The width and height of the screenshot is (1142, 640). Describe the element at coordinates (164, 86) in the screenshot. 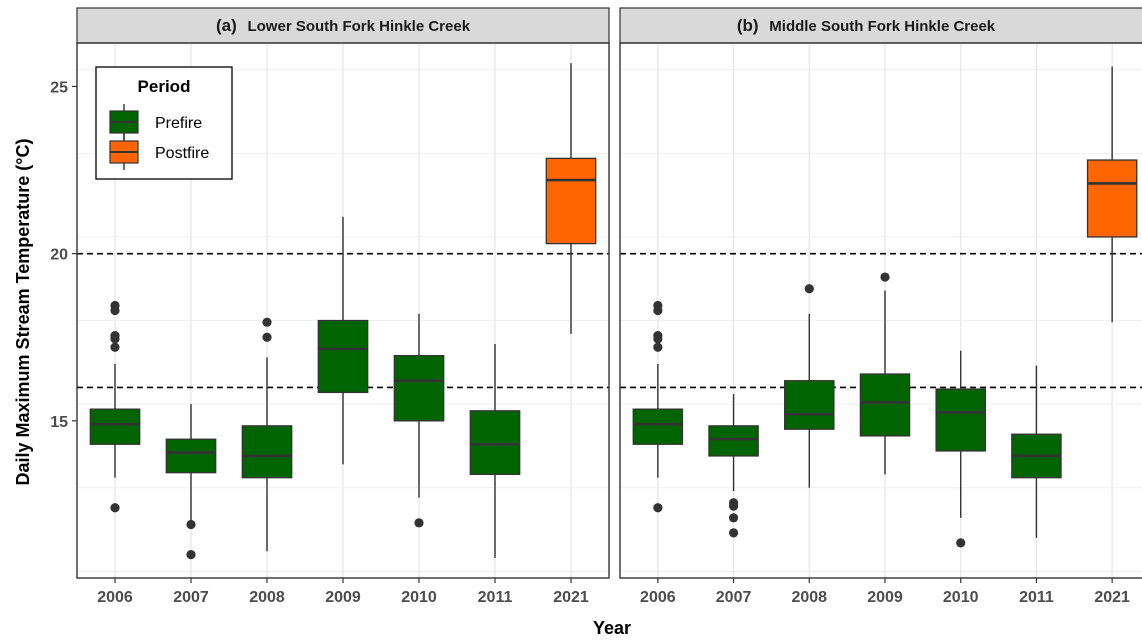

I see `legend-title: Period` at that location.